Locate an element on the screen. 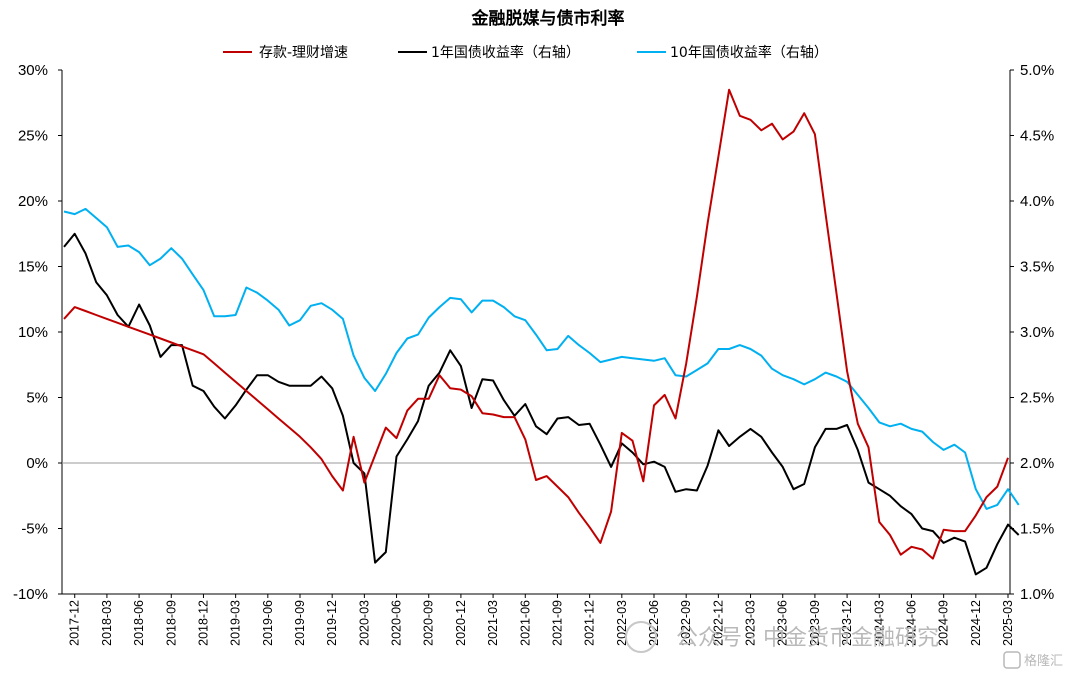 The height and width of the screenshot is (681, 1080). legend-label-1y: 1年国债收益率（右轴） is located at coordinates (505, 52).